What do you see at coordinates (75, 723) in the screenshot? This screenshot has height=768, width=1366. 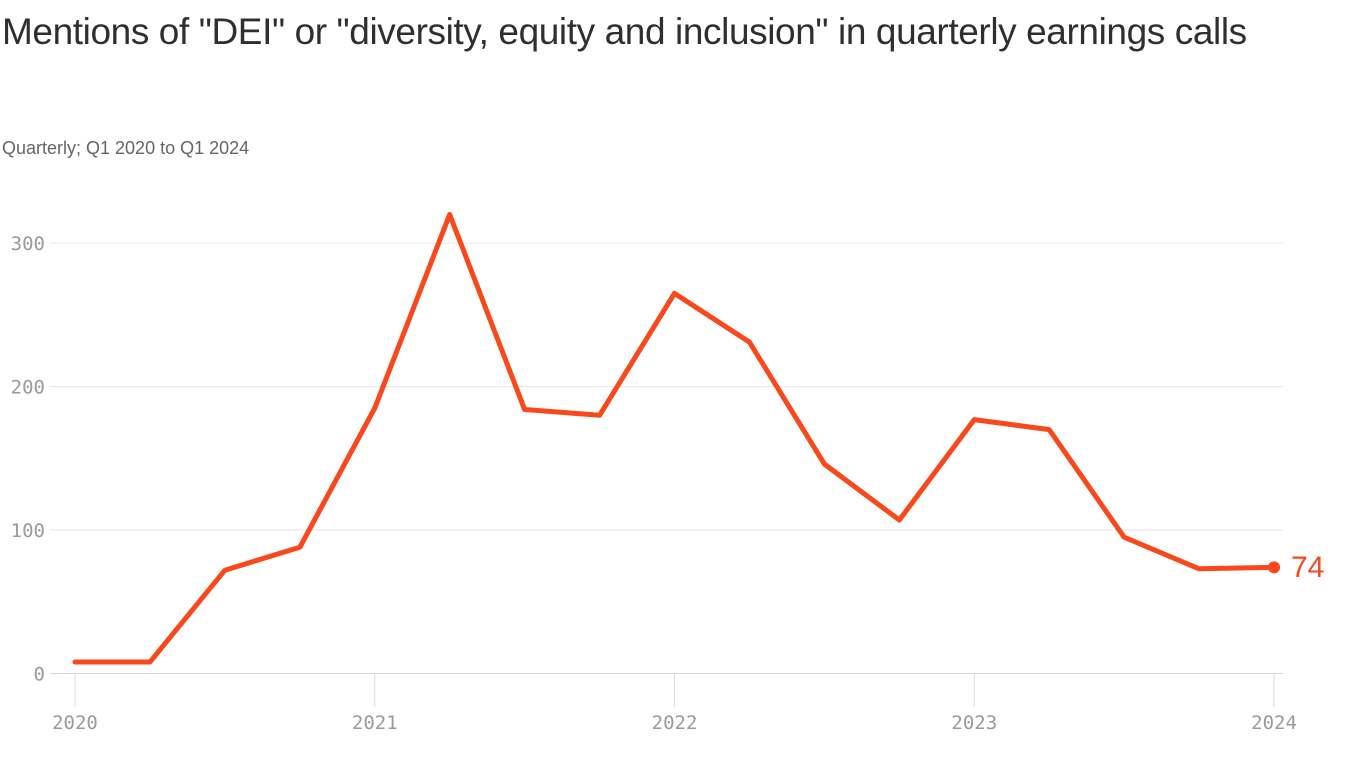 I see `x-axis-label-2020: 2020` at bounding box center [75, 723].